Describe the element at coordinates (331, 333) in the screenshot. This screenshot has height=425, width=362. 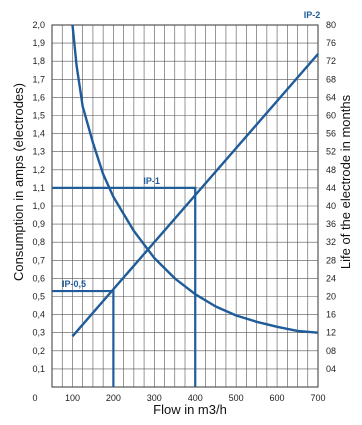
I see `y-right-tick-label: 12` at that location.